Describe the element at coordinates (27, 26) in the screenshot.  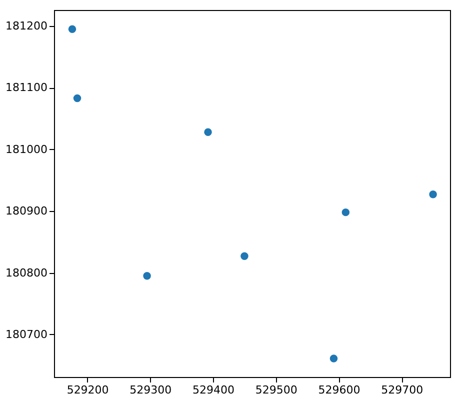
I see `y-tick-label: 181200` at that location.